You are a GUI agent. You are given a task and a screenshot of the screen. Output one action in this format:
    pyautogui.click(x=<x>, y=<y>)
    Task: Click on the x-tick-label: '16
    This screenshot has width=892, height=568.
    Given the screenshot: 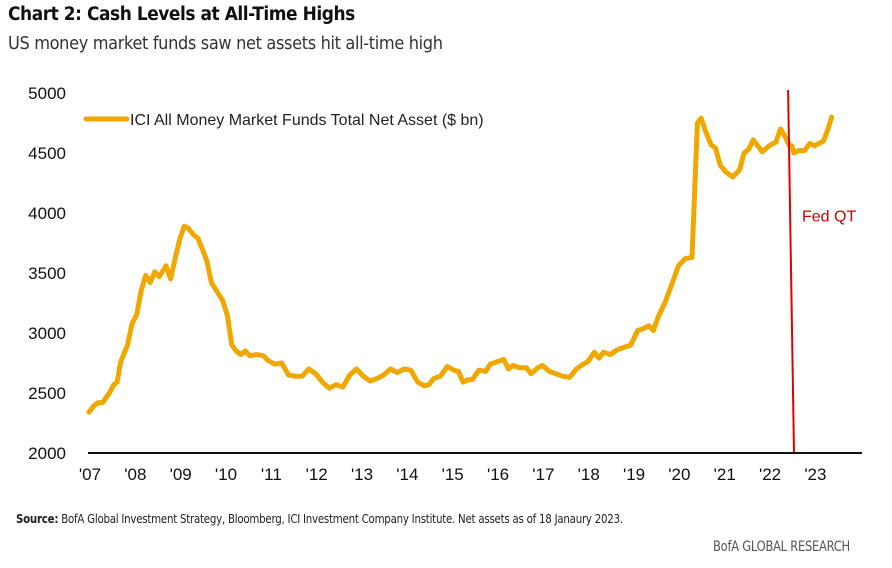 What is the action you would take?
    pyautogui.click(x=498, y=474)
    